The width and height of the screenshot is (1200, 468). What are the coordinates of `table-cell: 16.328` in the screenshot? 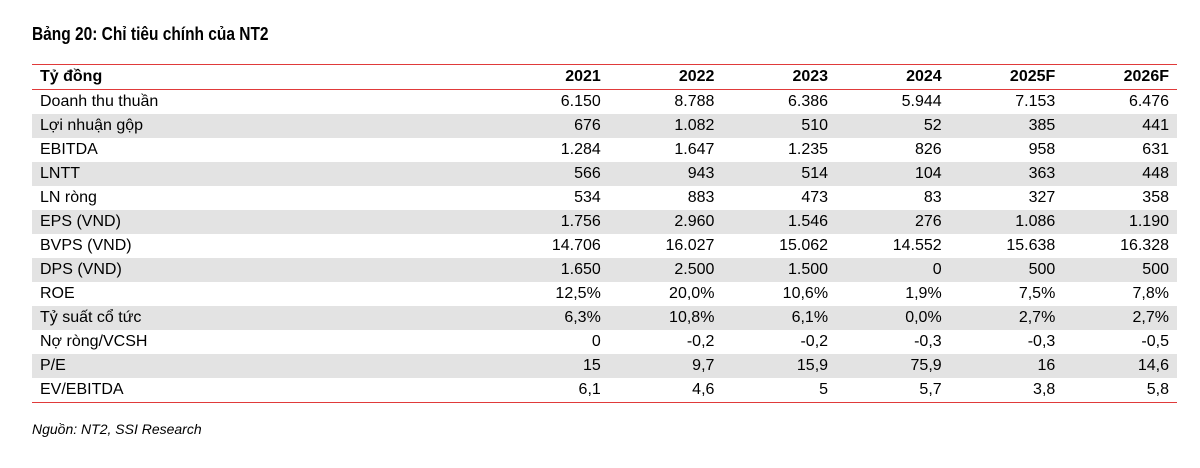 It's located at (1144, 245).